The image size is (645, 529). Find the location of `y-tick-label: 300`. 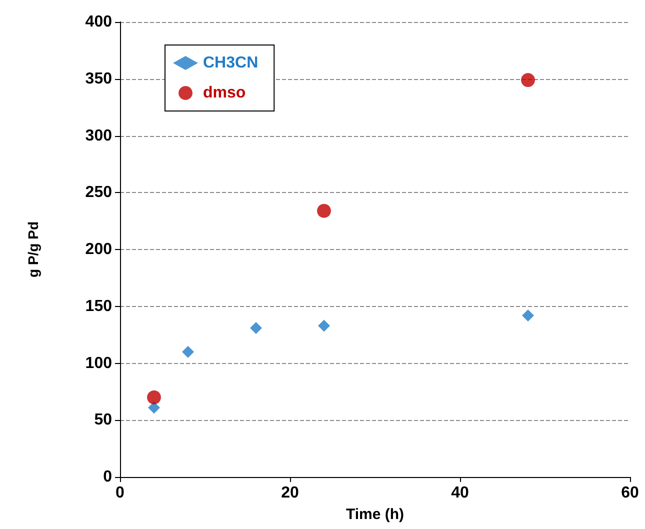

y-tick-label: 300 is located at coordinates (98, 135).